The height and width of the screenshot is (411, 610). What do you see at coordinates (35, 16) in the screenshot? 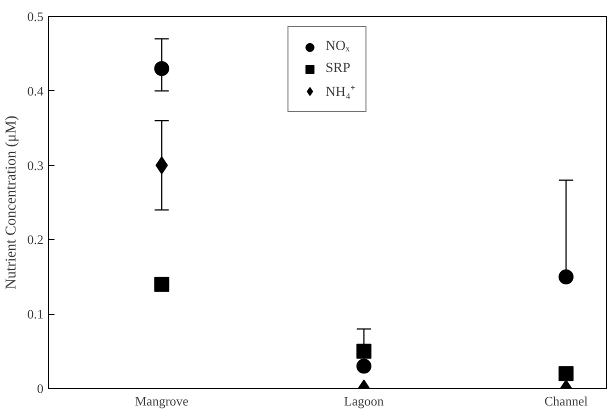
I see `y-tick-label: 0.5` at bounding box center [35, 16].